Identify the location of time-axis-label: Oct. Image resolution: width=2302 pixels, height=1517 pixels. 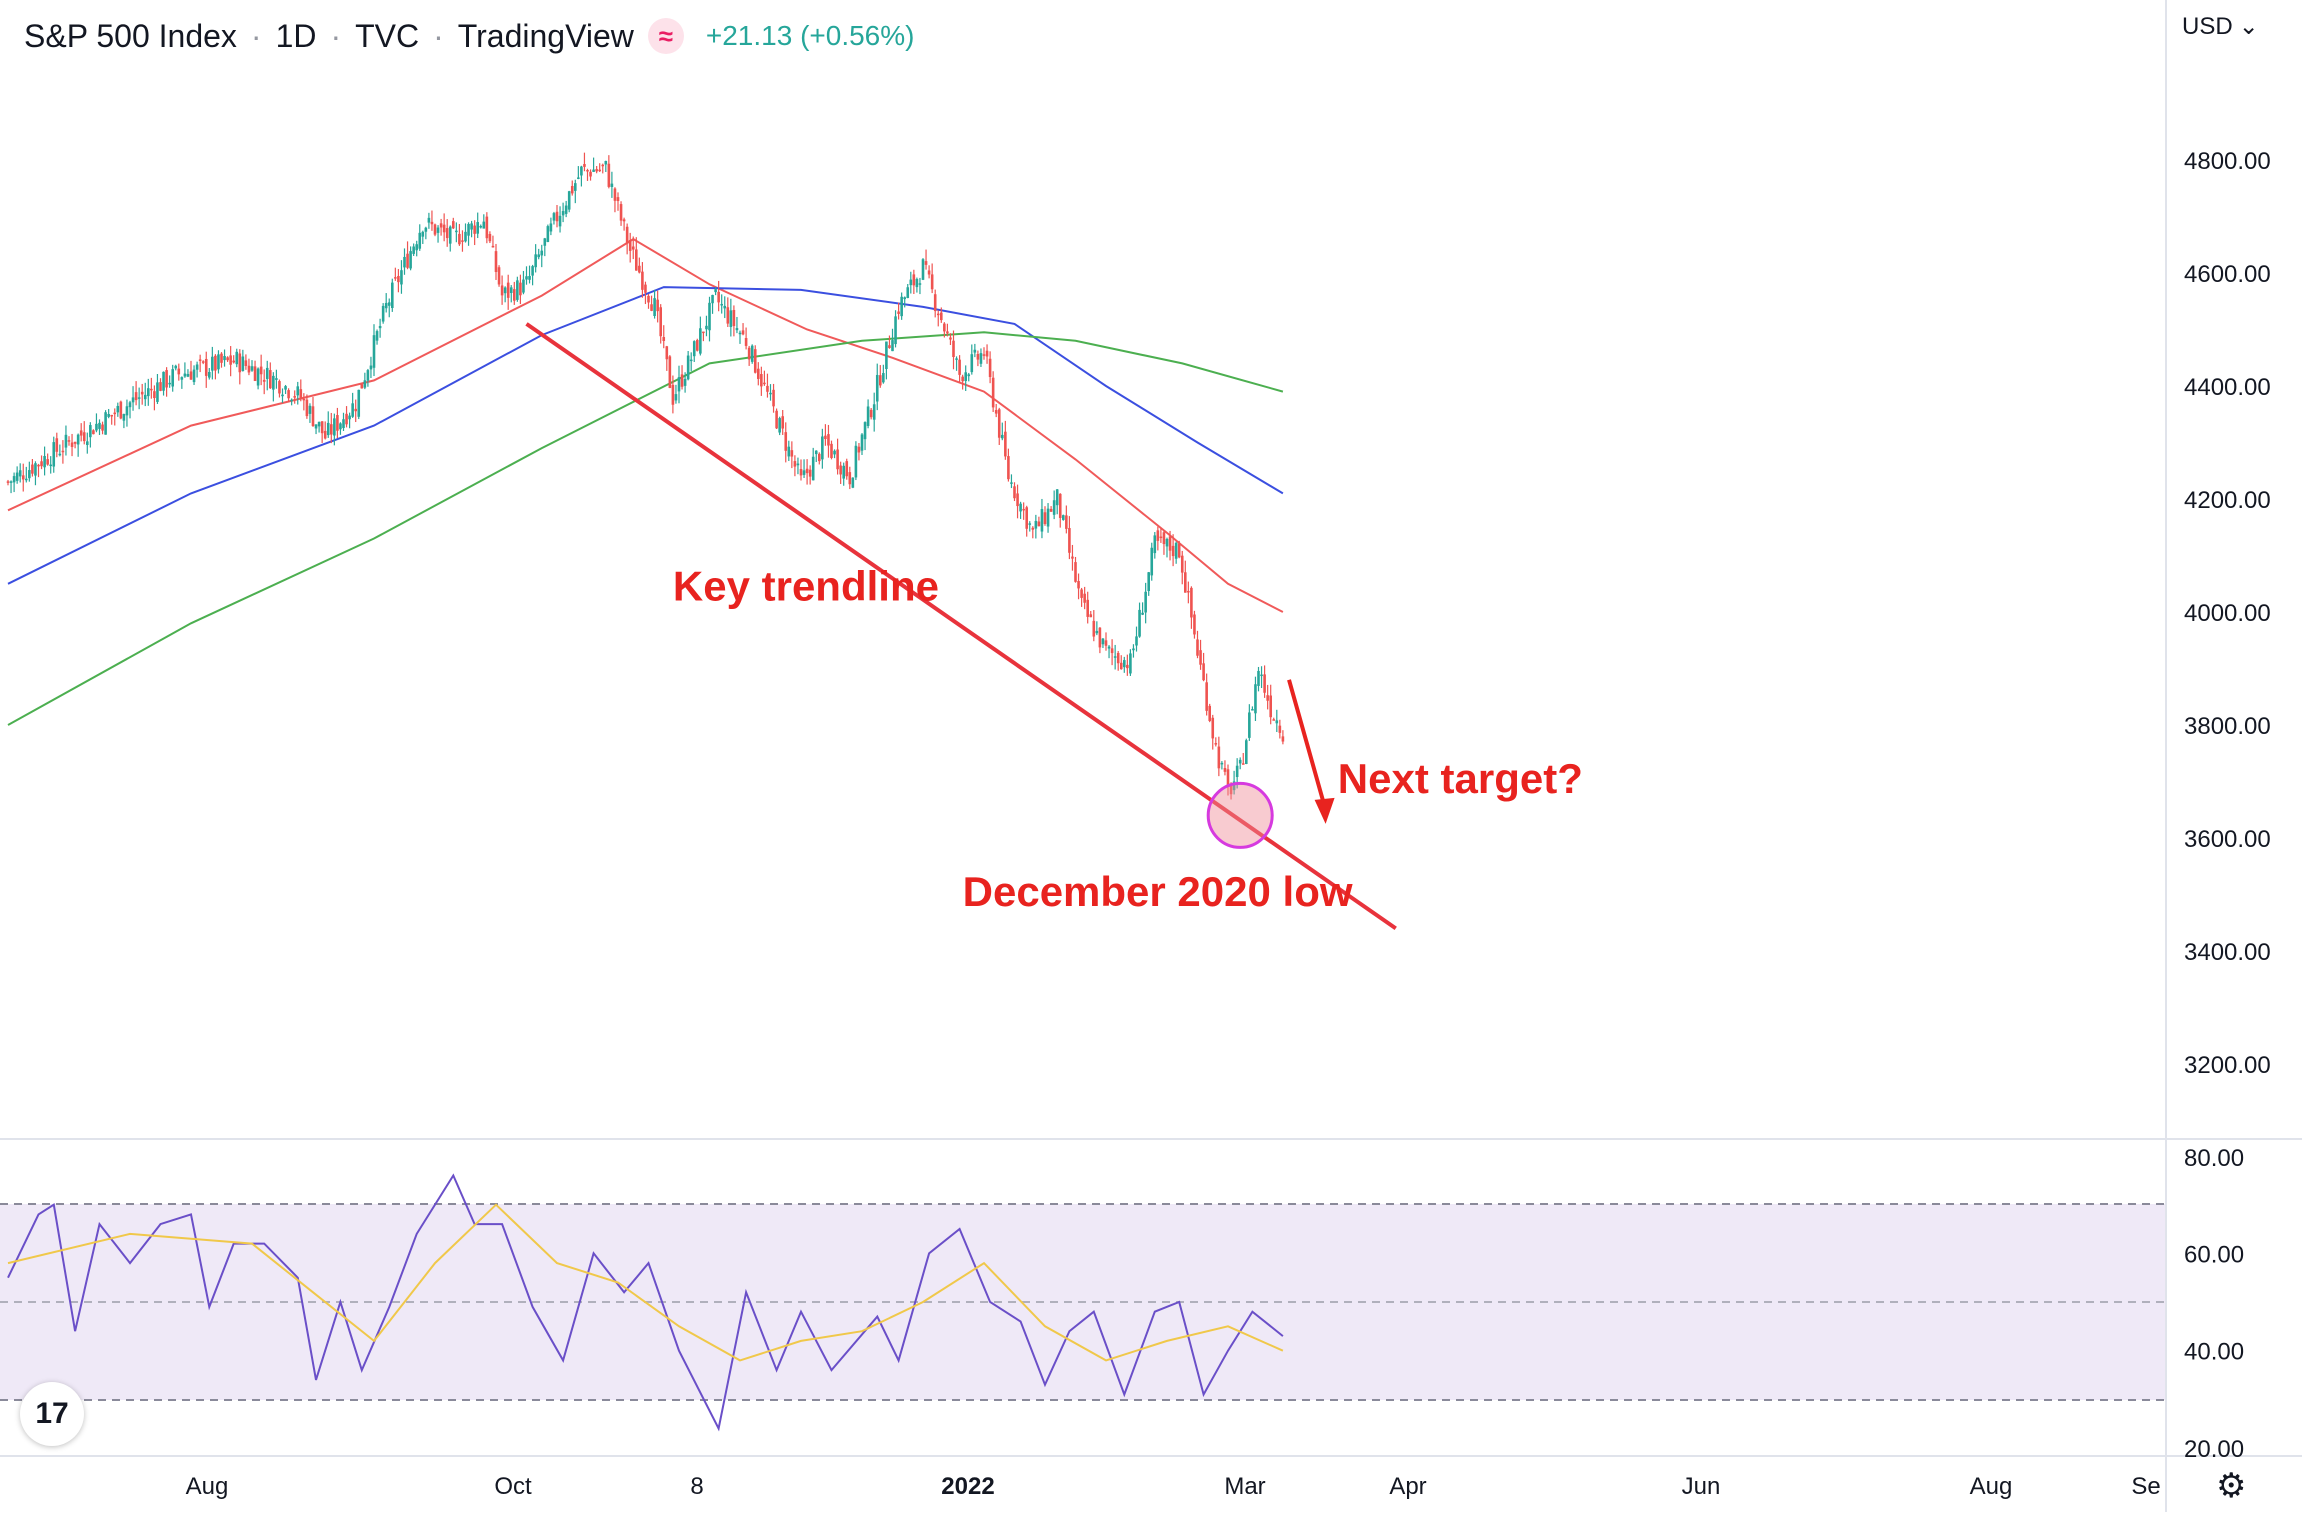
(513, 1486).